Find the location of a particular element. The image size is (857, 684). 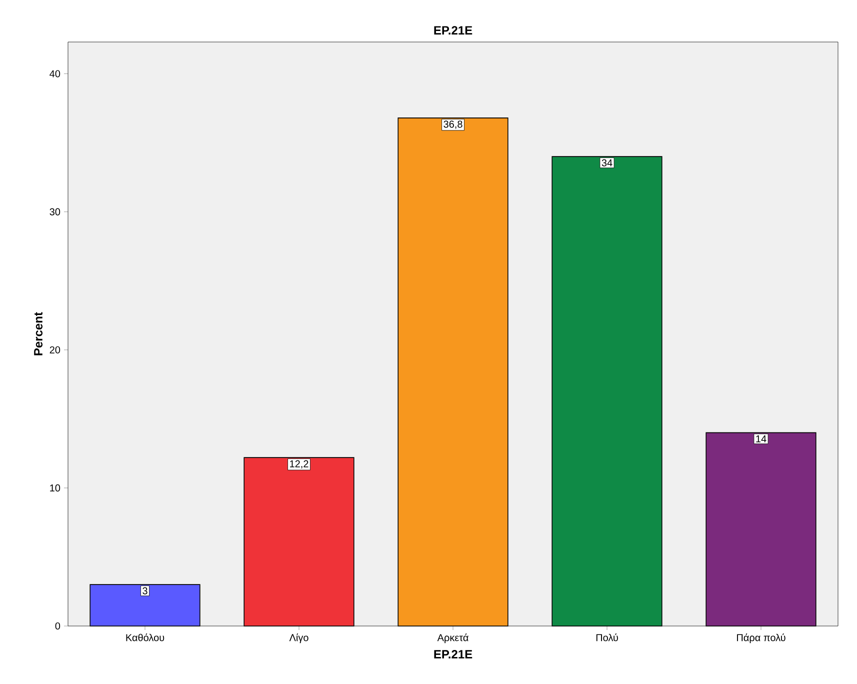

y-tick-label: 20 is located at coordinates (55, 350).